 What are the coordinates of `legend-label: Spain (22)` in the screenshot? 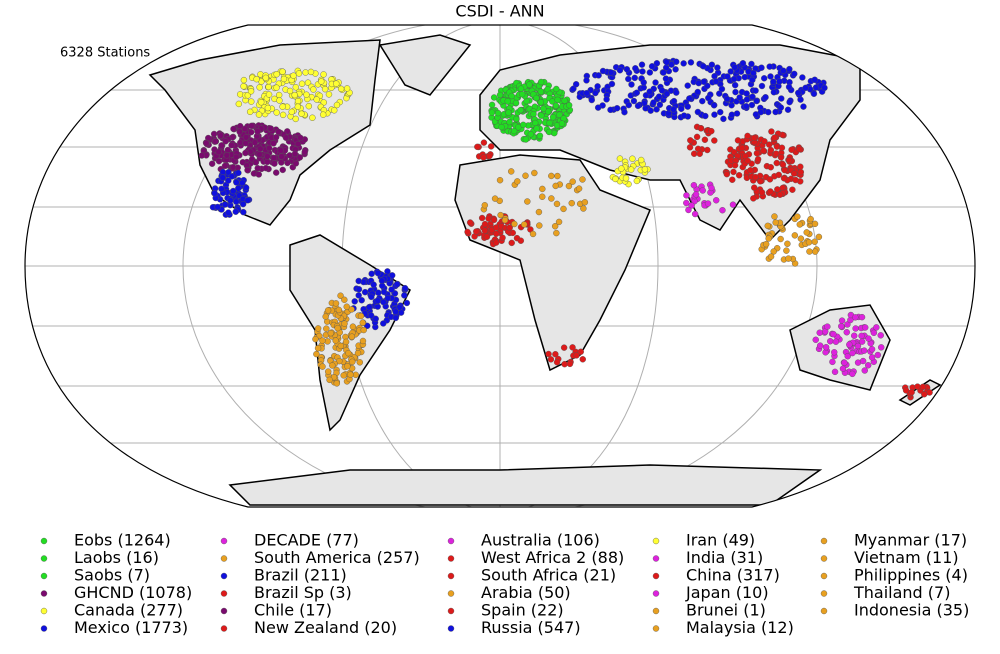 It's located at (522, 610).